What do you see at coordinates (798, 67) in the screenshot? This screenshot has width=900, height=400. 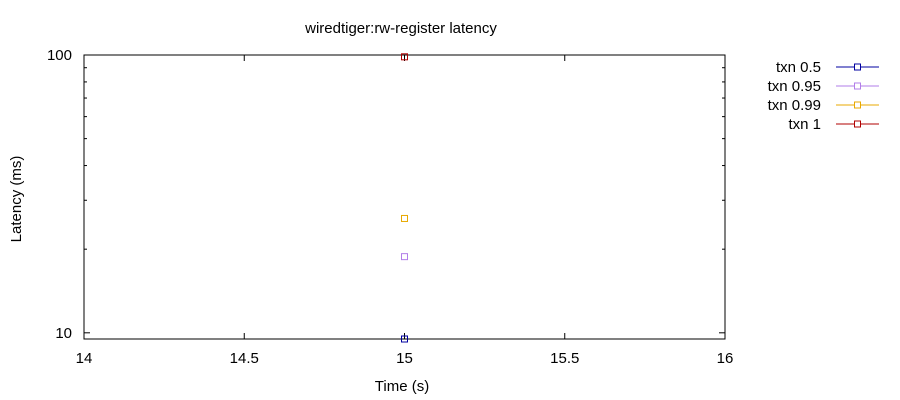 I see `legend-label: txn 0.5` at bounding box center [798, 67].